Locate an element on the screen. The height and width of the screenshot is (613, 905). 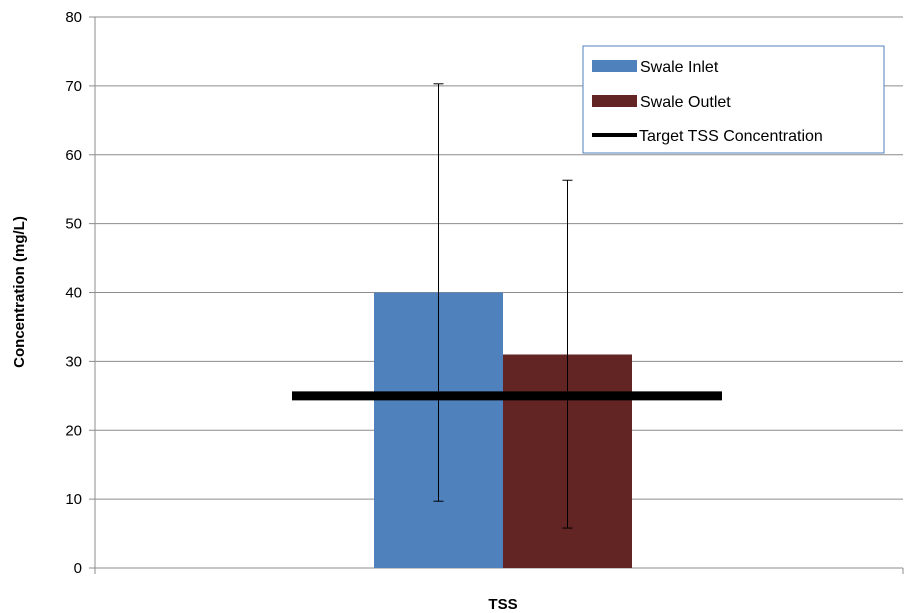
y-tick-label: 20 is located at coordinates (73, 430).